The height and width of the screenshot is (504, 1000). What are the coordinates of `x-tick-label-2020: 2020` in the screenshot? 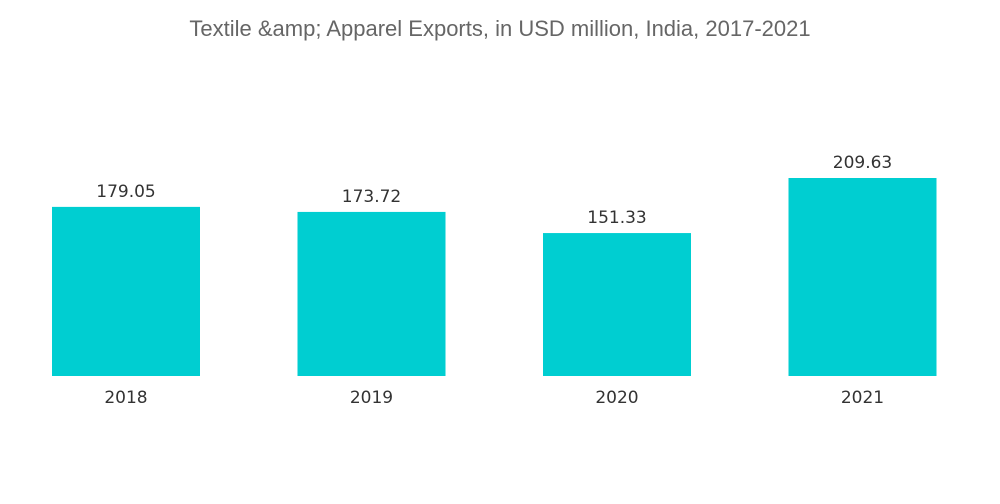 It's located at (616, 398).